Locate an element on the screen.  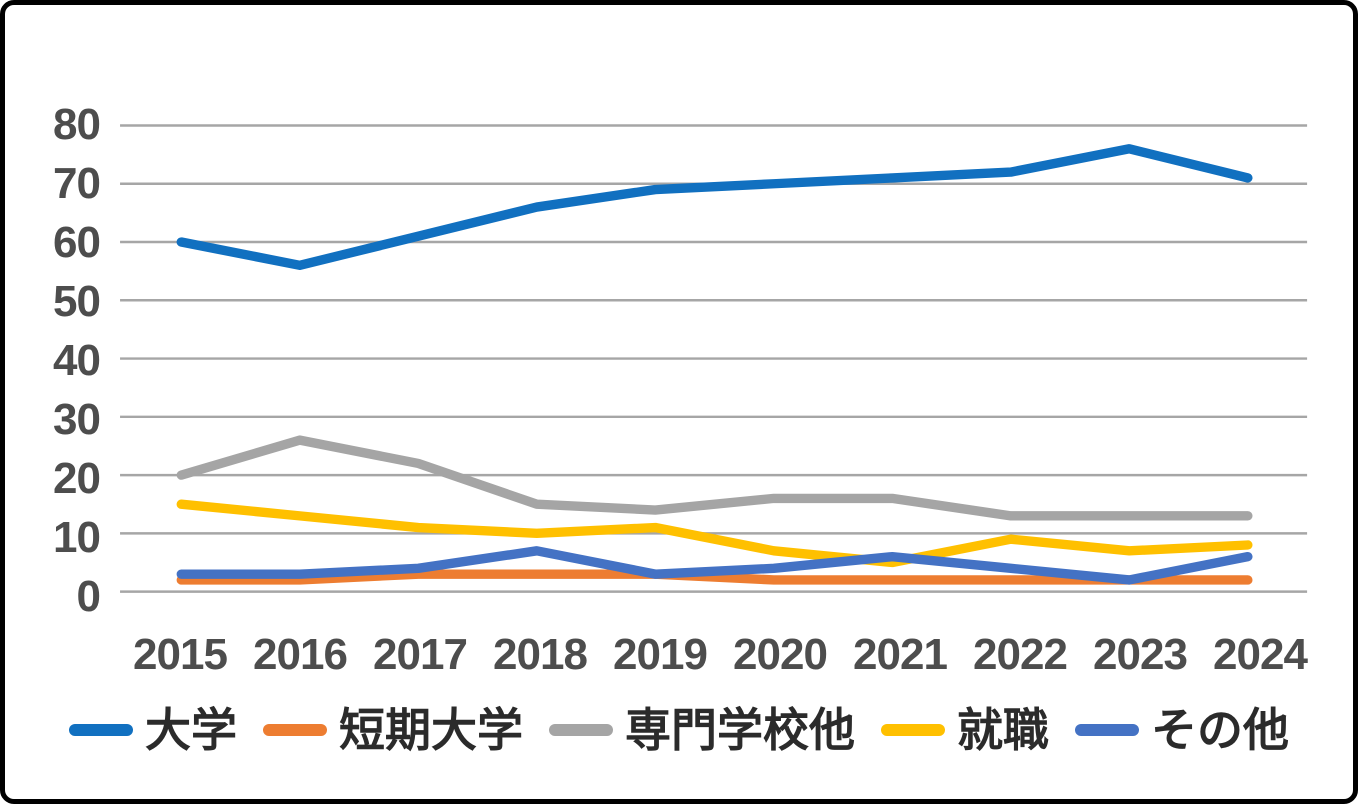
legend-item-その他: その他 is located at coordinates (1182, 730).